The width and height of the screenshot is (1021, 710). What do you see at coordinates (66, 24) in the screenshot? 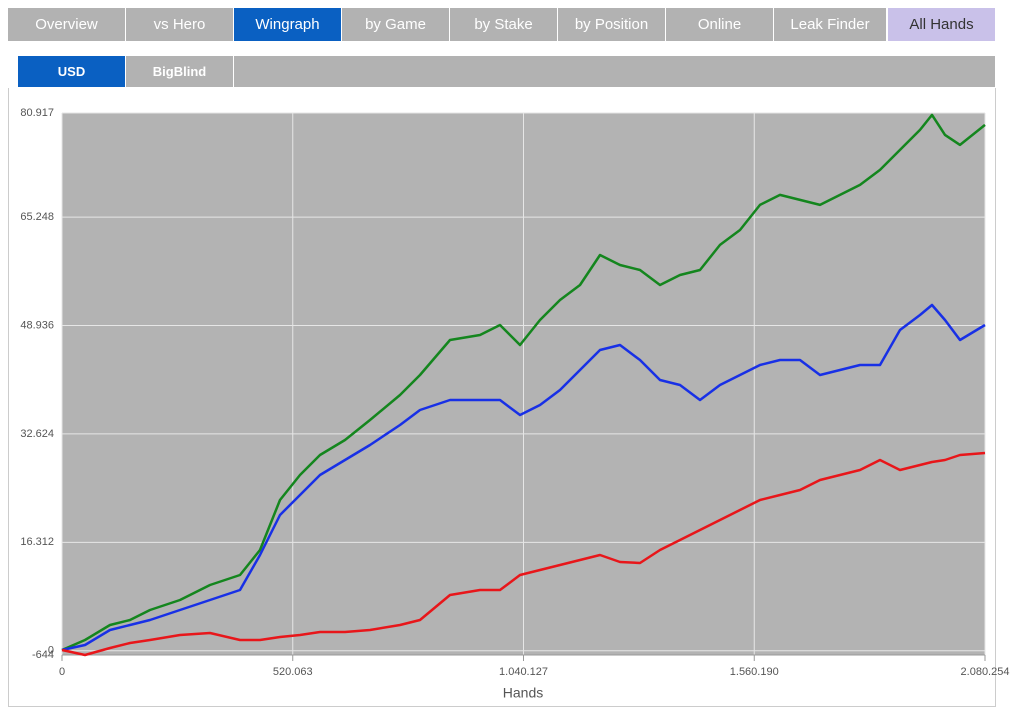
I see `tab: Overview` at bounding box center [66, 24].